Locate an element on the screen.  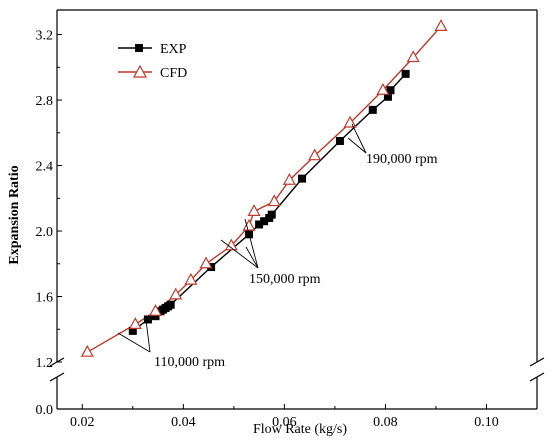
legend-cfd-label: CFD is located at coordinates (173, 73).